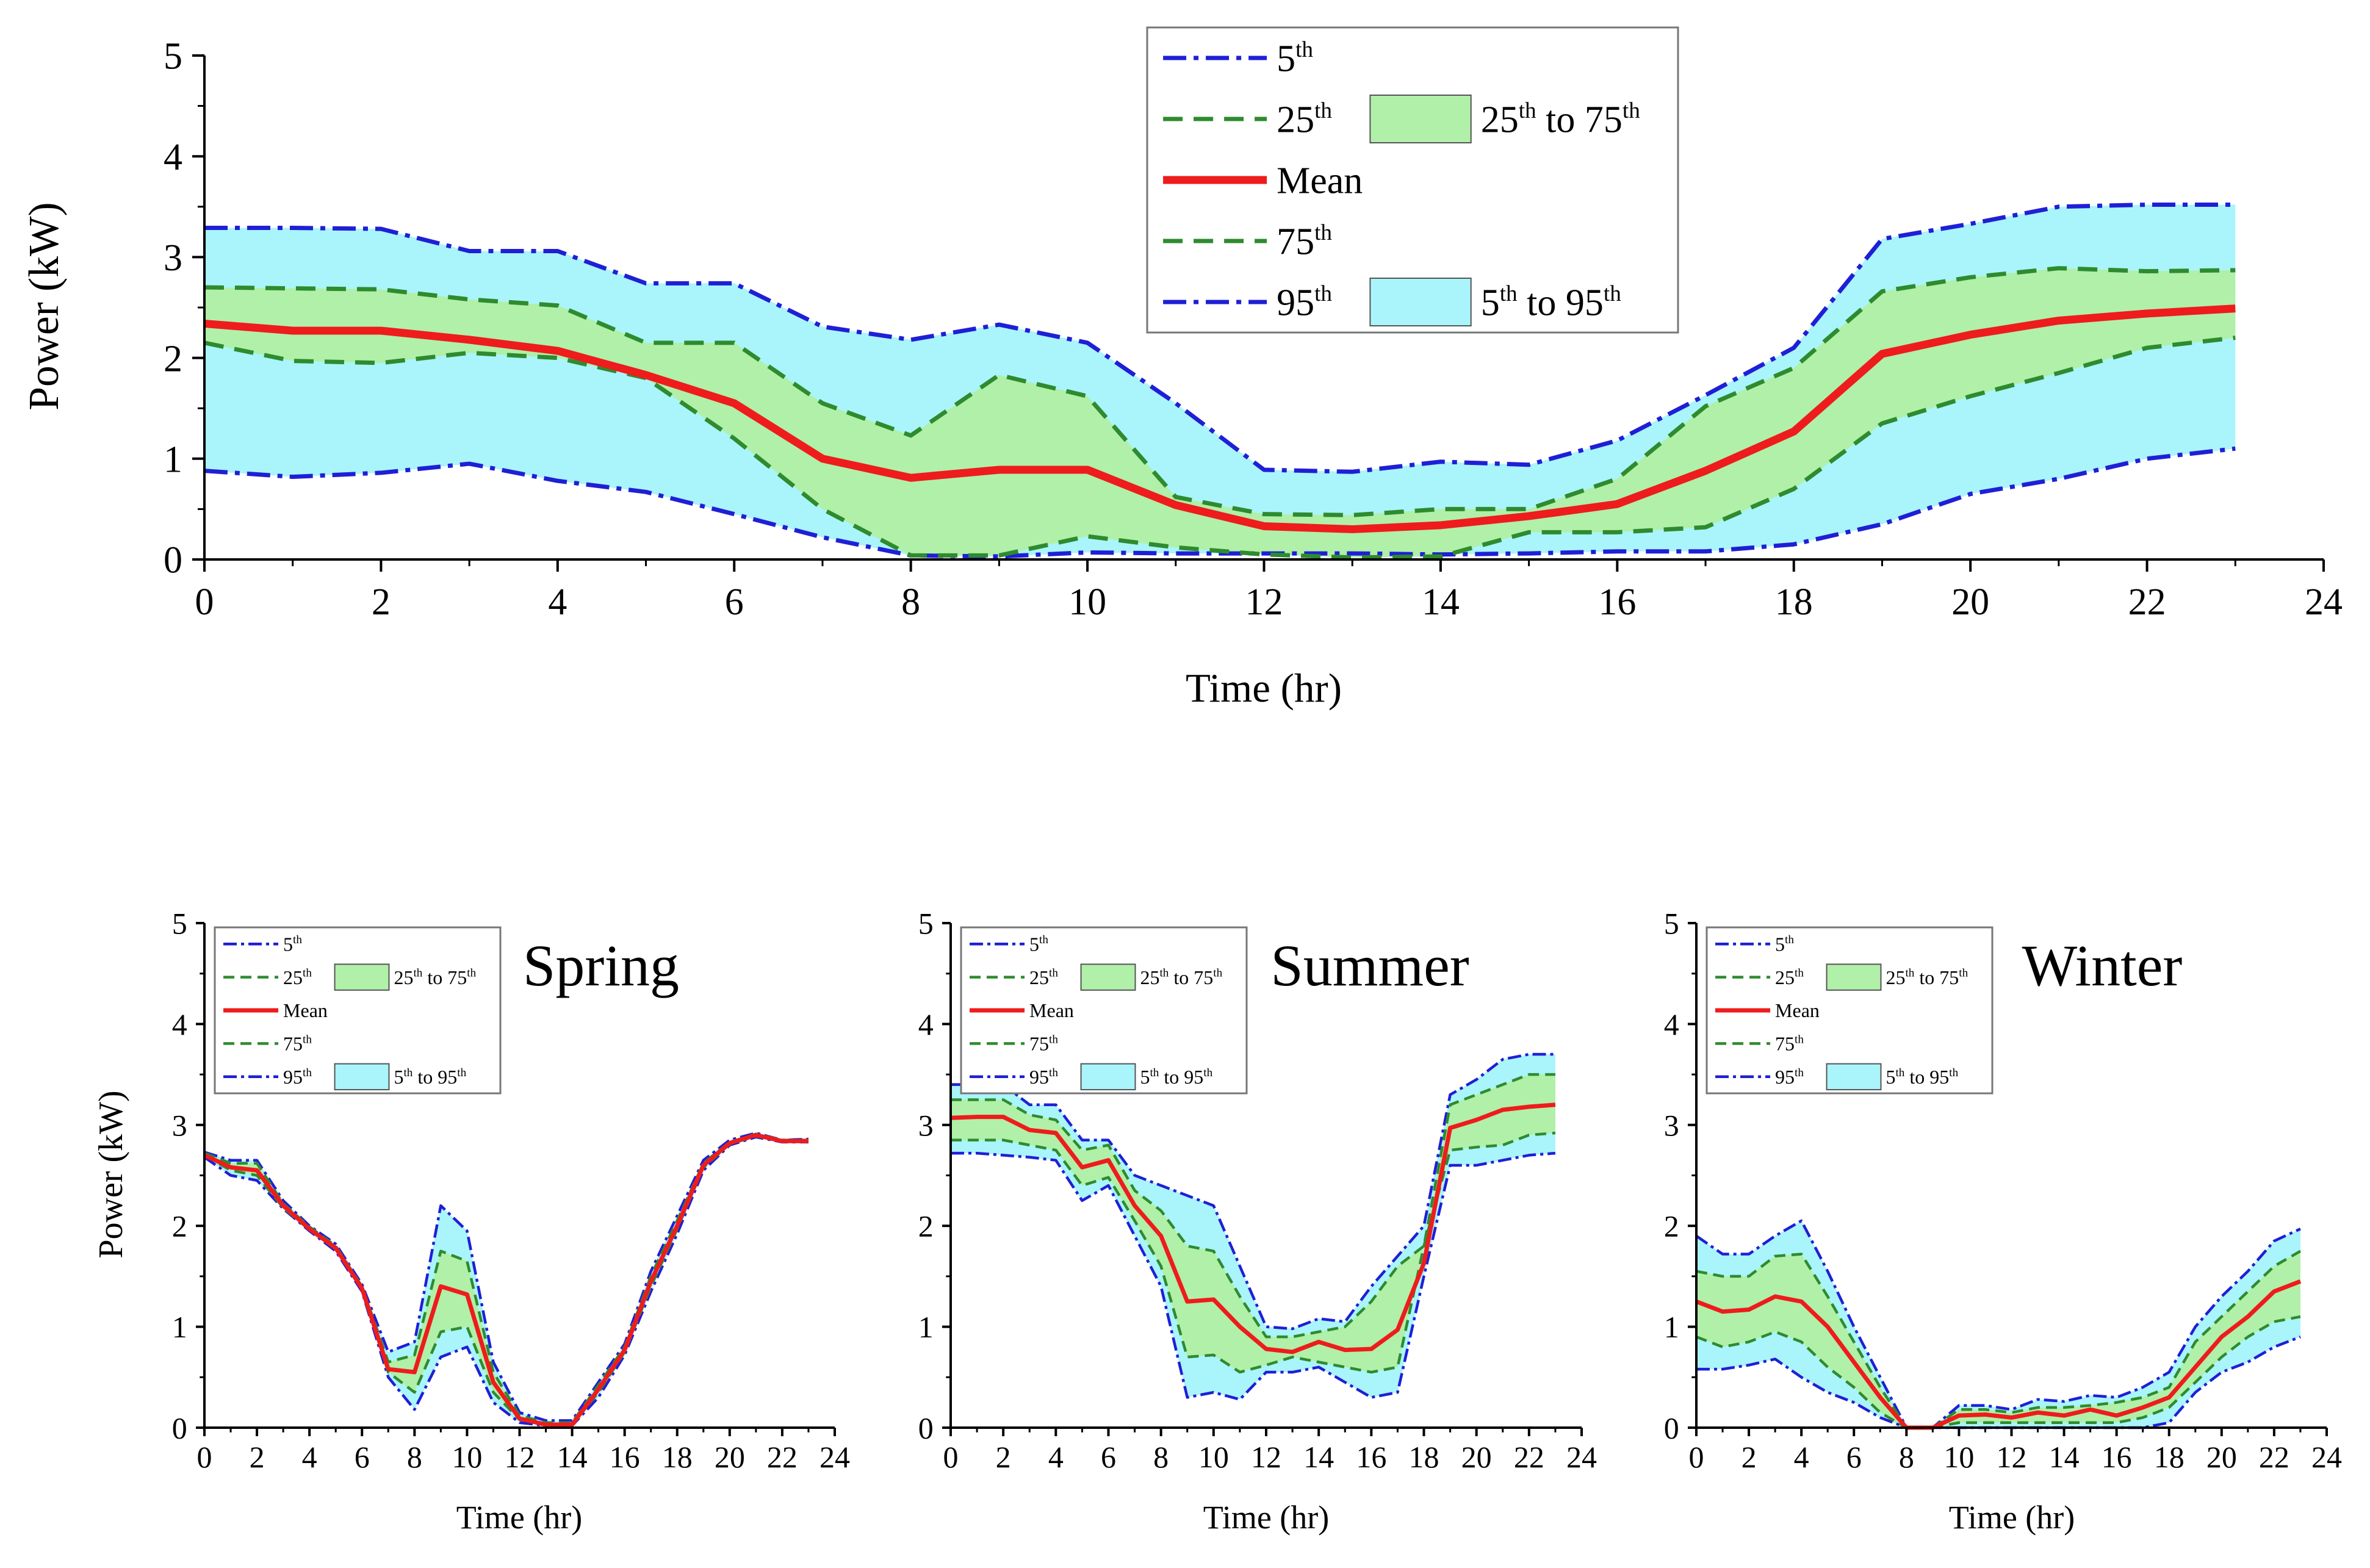 The image size is (2370, 1568). Describe the element at coordinates (1797, 1010) in the screenshot. I see `legend-label-mean: Mean` at that location.